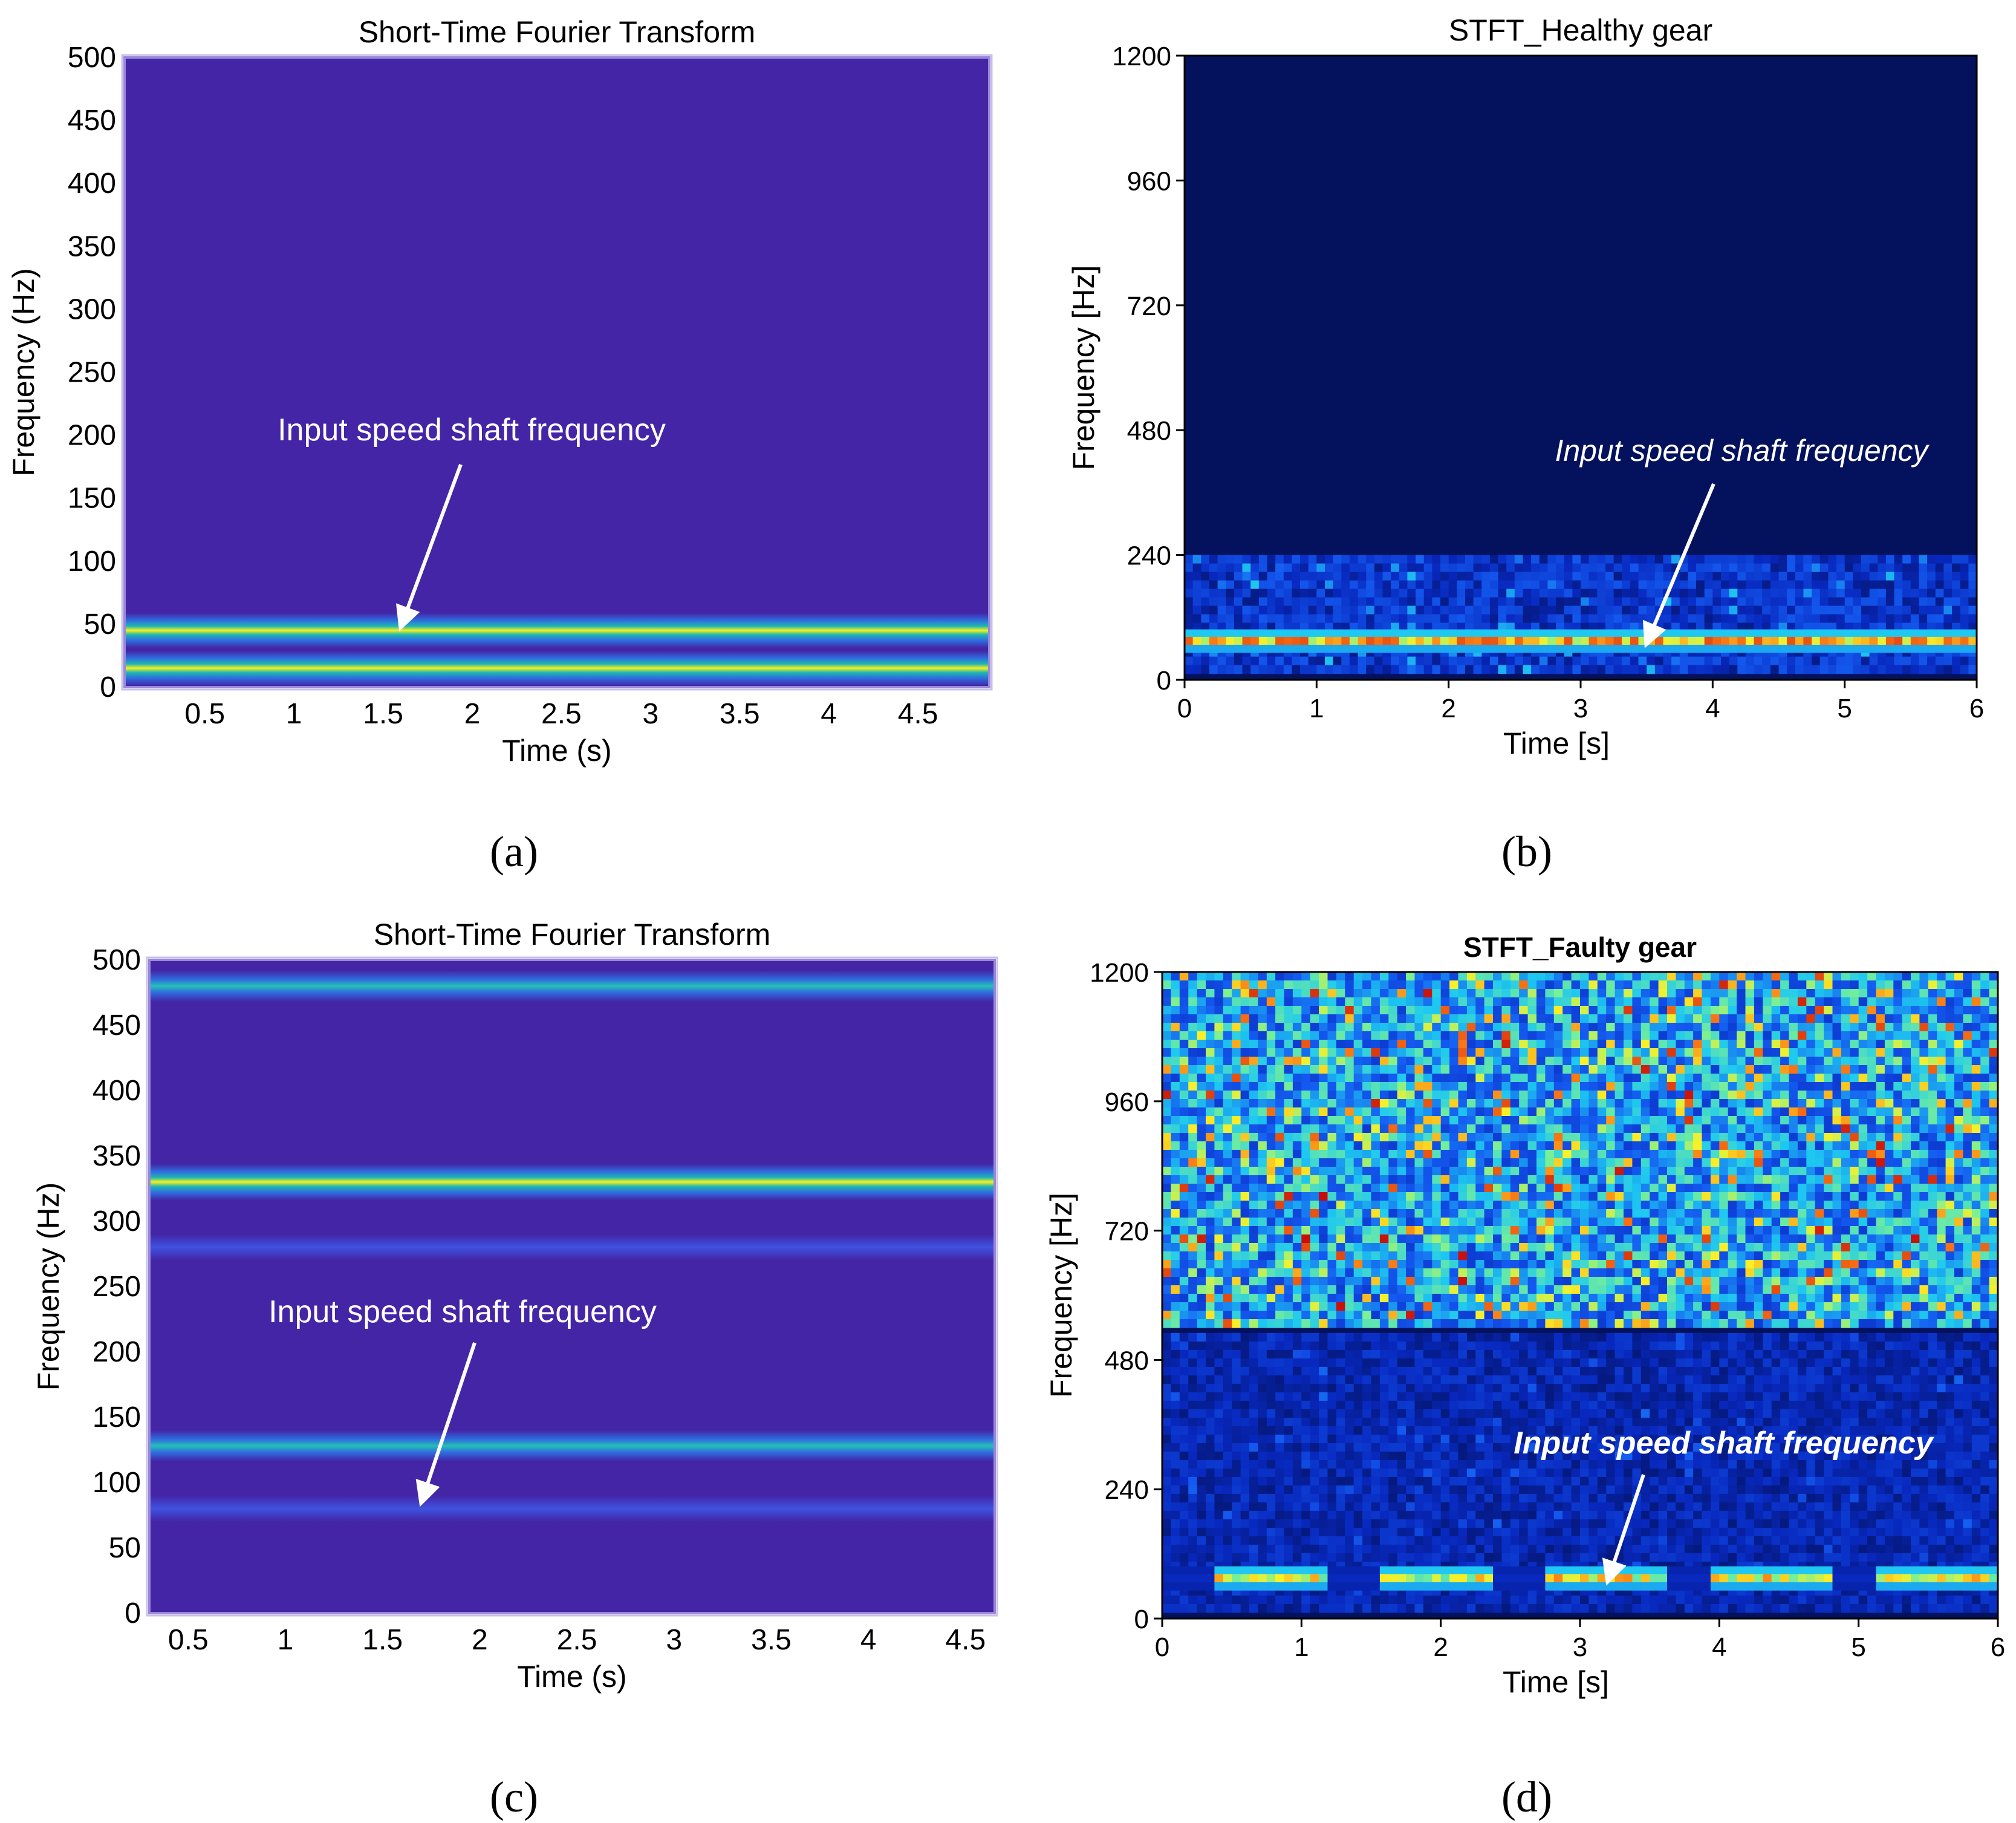  Describe the element at coordinates (294, 714) in the screenshot. I see `x-tick-label: 1` at that location.